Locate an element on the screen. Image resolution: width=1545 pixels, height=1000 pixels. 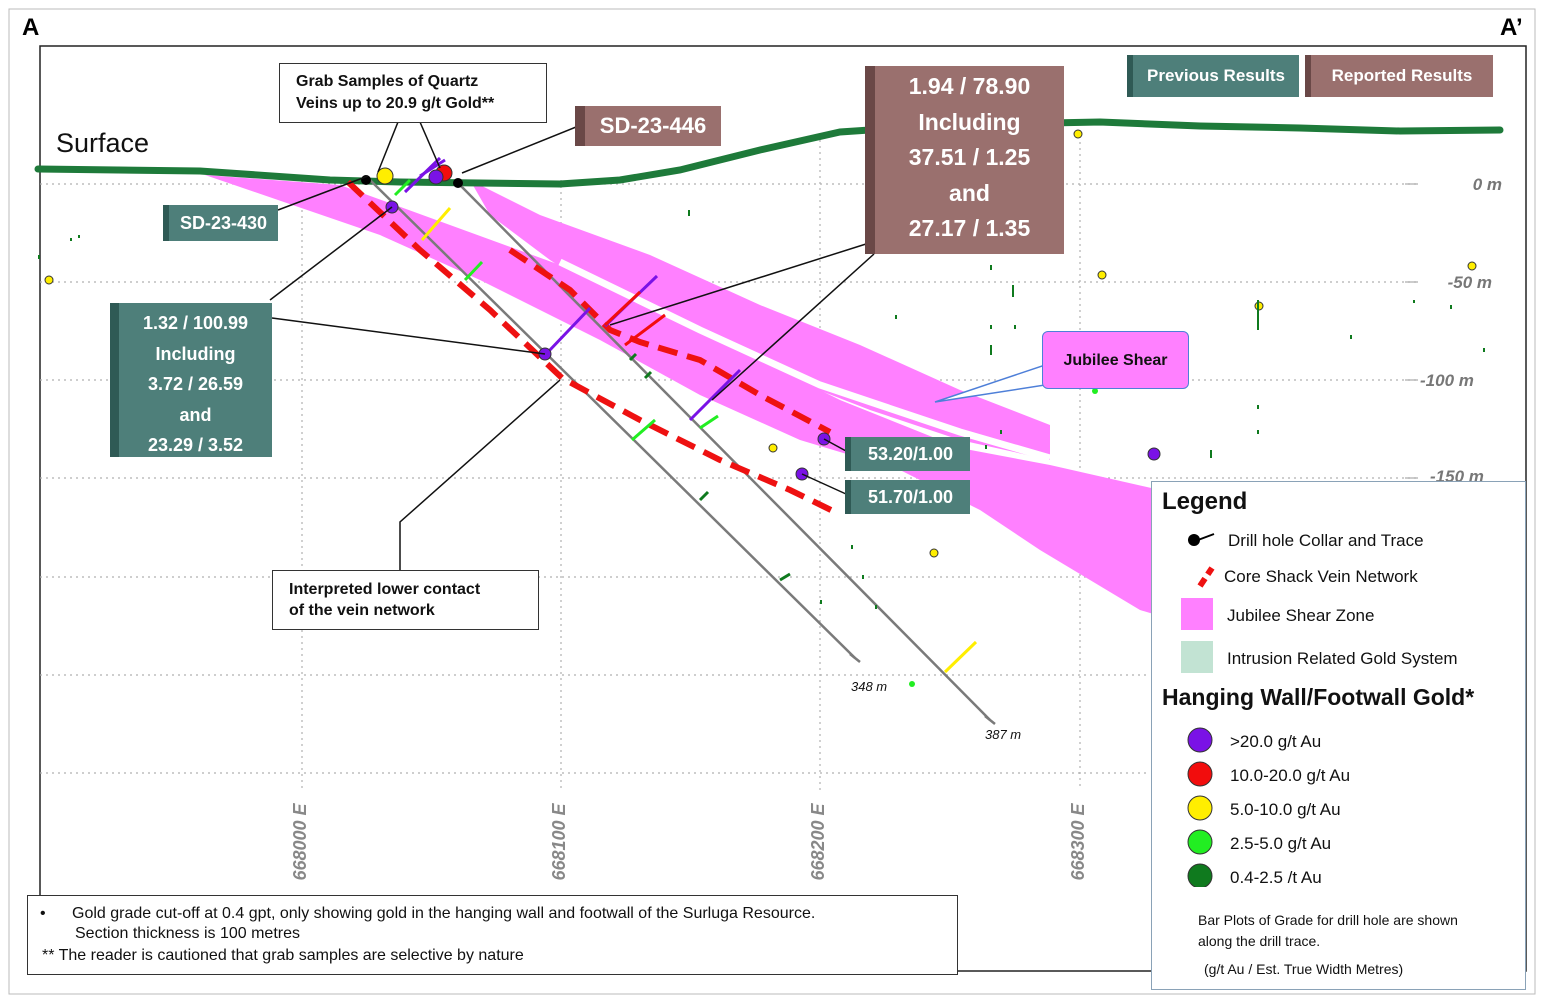
corner-label-a: A is located at coordinates (31, 27).